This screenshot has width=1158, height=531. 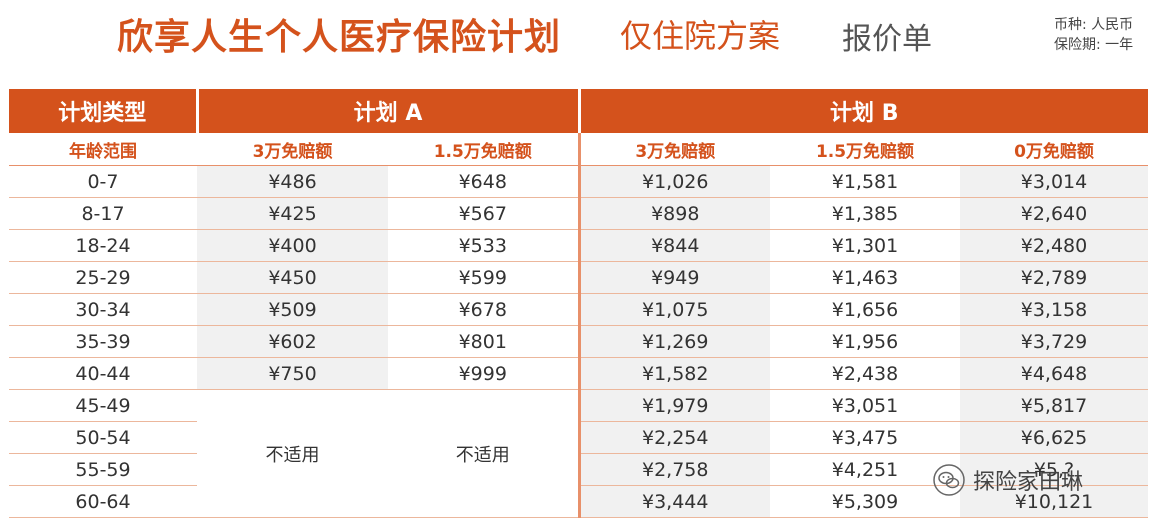 I want to click on plan-b-price-cell: ¥1,582, so click(x=674, y=373).